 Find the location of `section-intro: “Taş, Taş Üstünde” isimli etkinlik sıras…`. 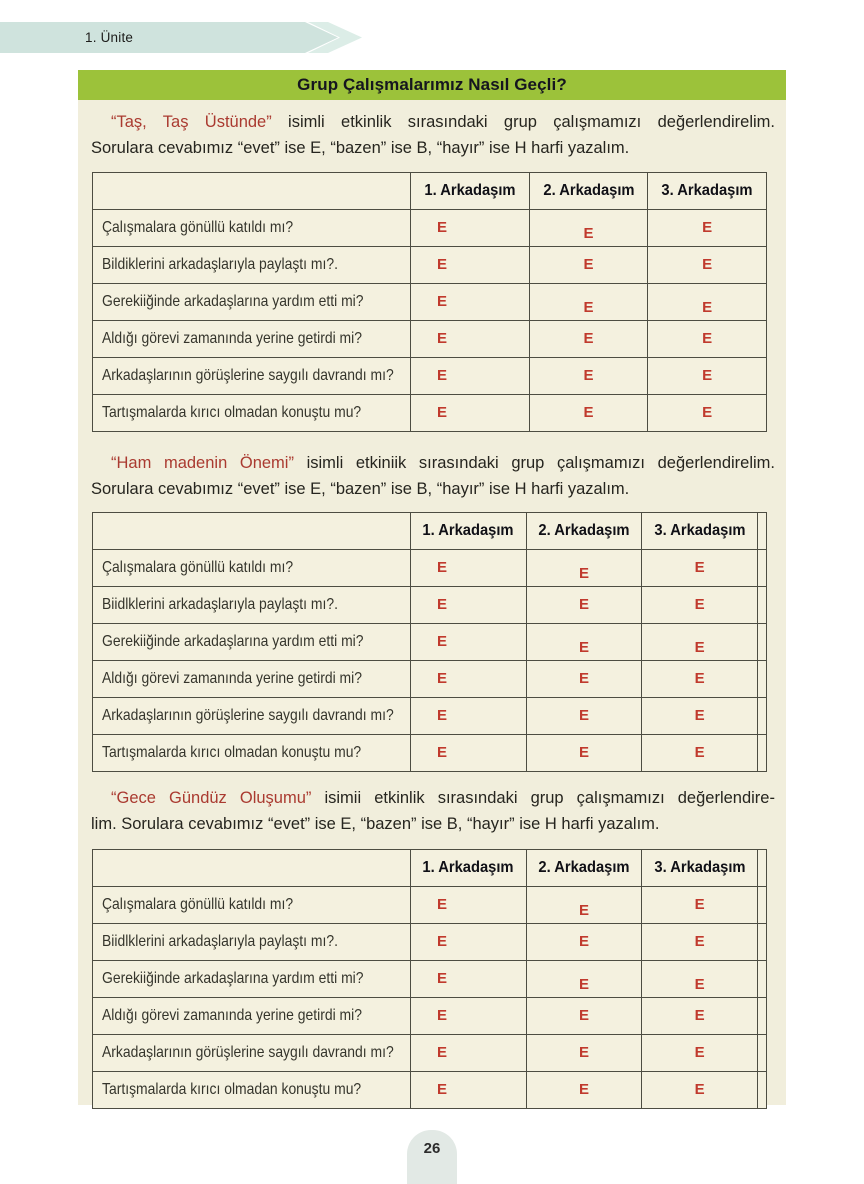

section-intro: “Taş, Taş Üstünde” isimli etkinlik sıras… is located at coordinates (433, 135).